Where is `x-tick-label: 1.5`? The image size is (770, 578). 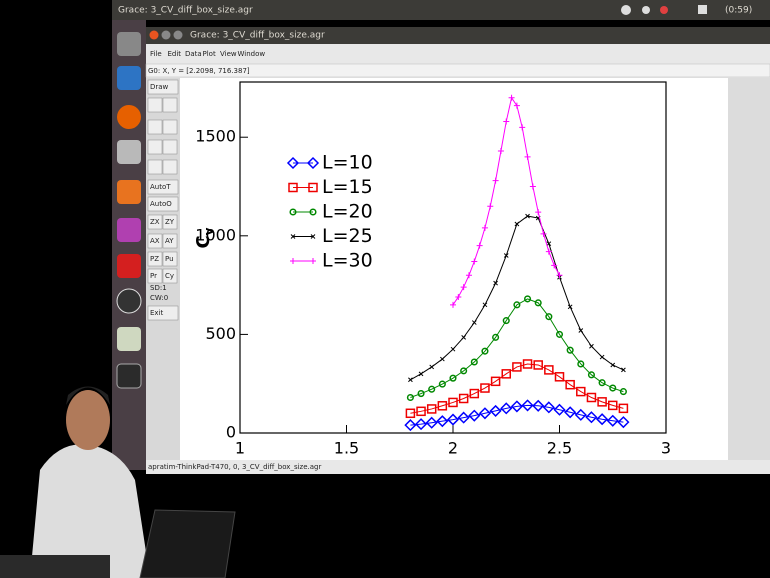 x-tick-label: 1.5 is located at coordinates (346, 448).